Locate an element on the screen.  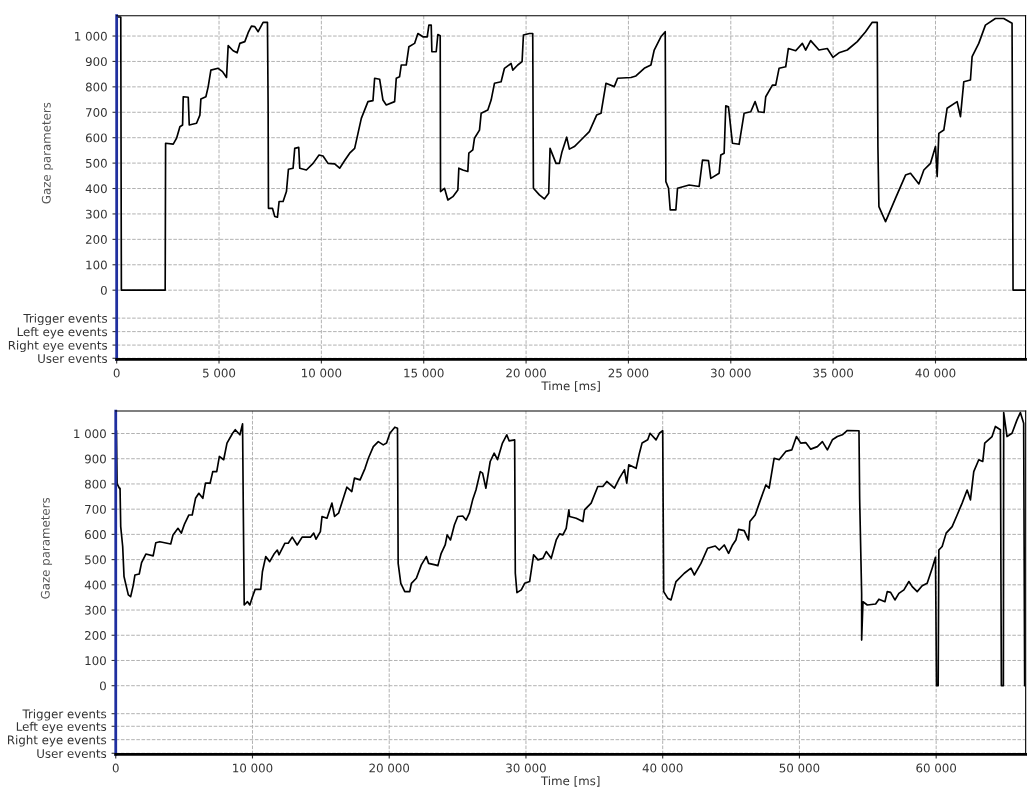
x-tick-label: 5 000 is located at coordinates (219, 373).